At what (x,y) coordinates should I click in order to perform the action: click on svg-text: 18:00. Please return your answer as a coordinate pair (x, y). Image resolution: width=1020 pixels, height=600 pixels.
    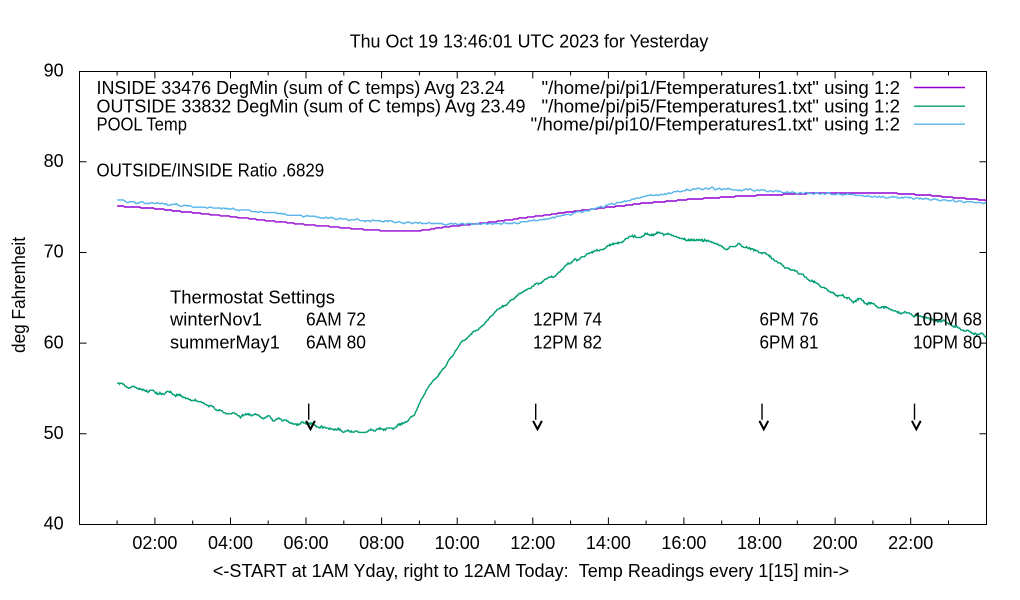
    Looking at the image, I should click on (759, 543).